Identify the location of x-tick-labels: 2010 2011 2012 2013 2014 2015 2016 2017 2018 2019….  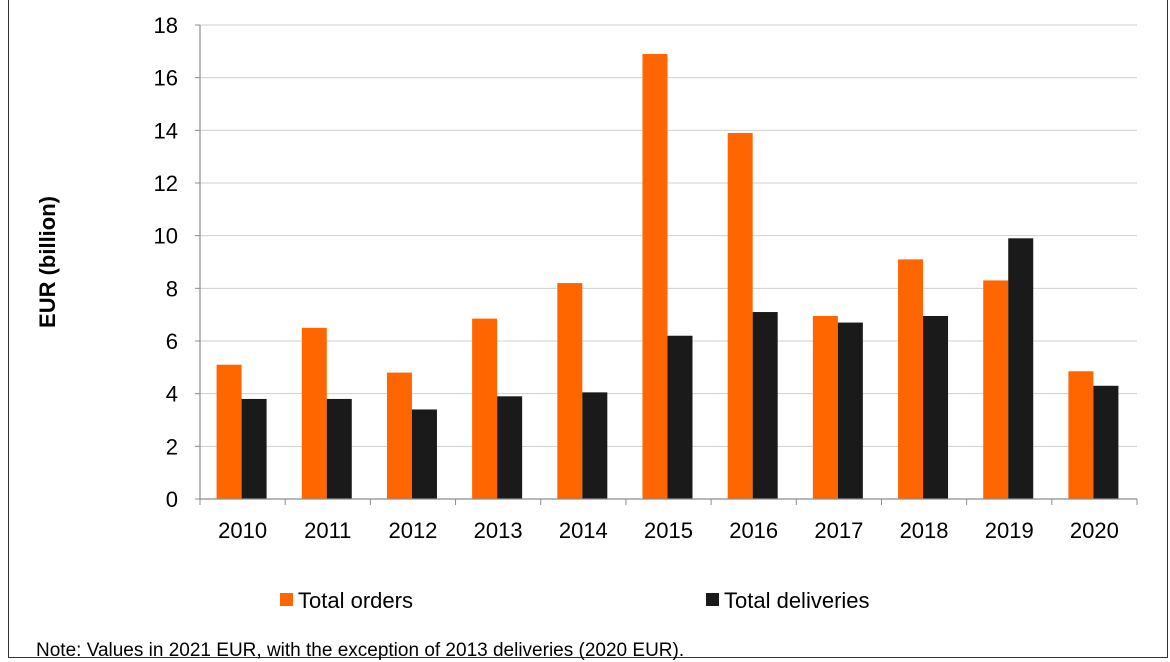
(668, 530).